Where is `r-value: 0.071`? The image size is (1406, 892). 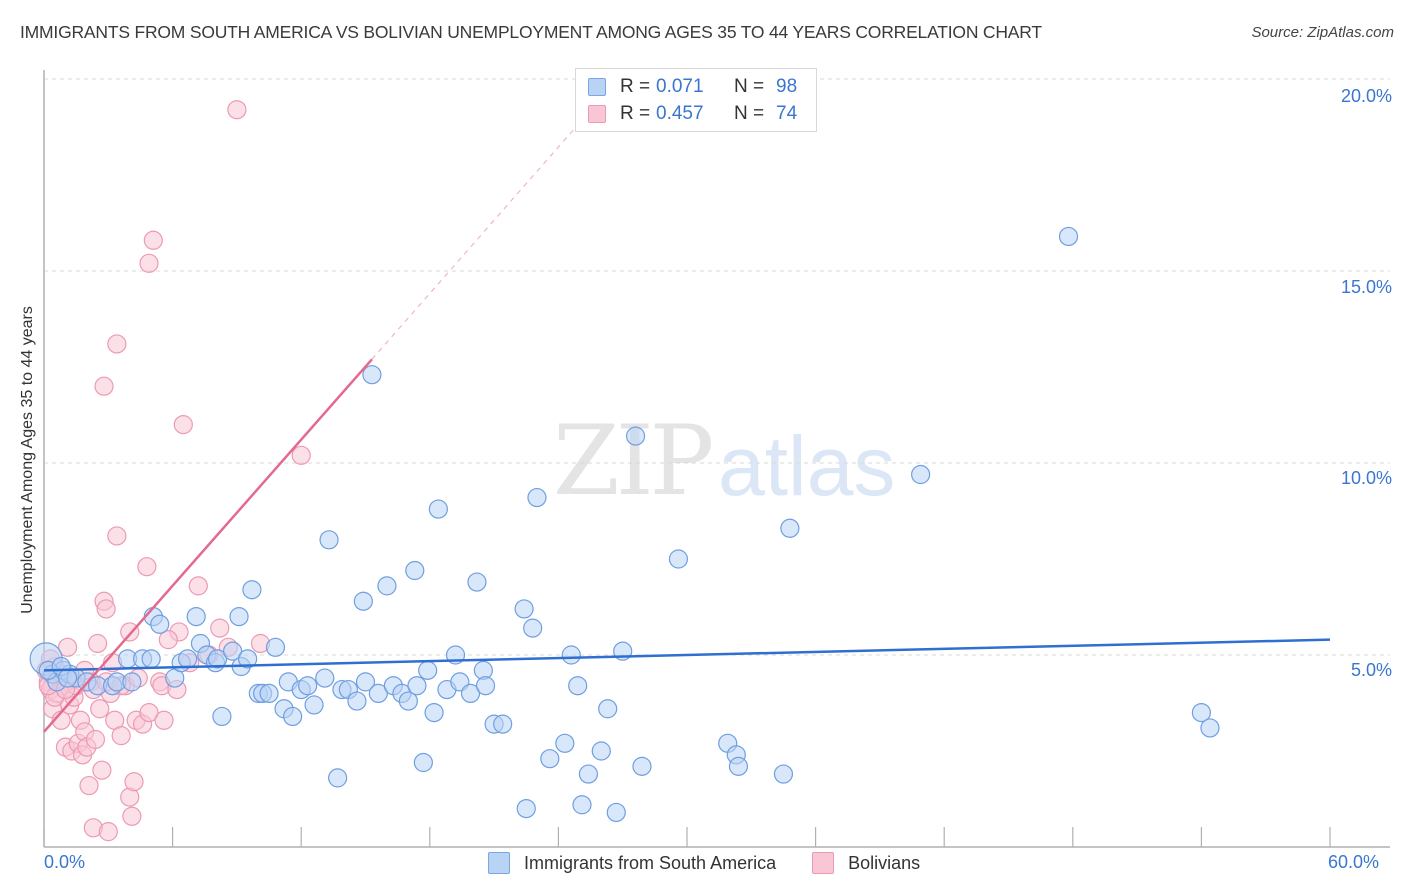 r-value: 0.071 is located at coordinates (680, 86).